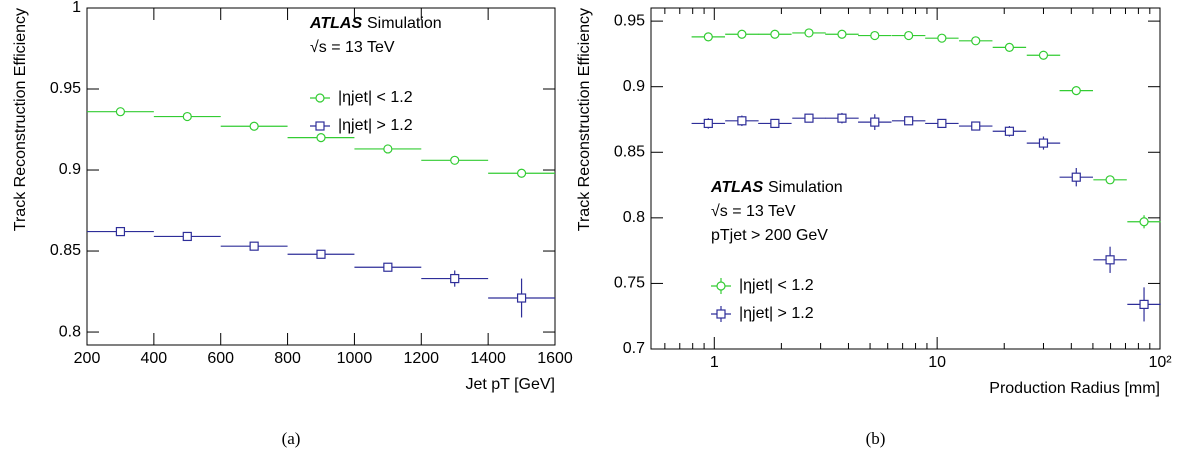  Describe the element at coordinates (287, 358) in the screenshot. I see `x-tick-label: 800` at that location.